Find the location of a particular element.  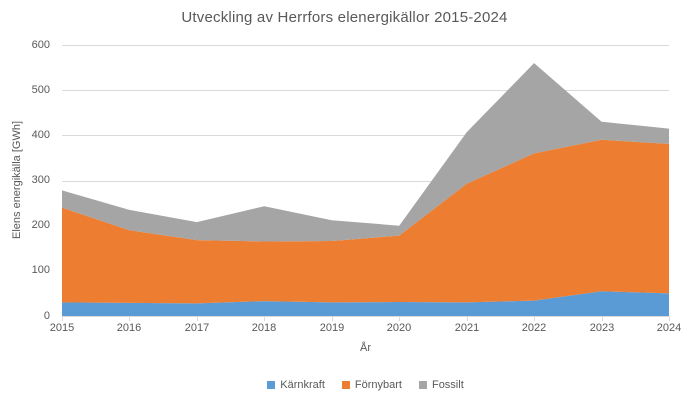

y-tick-label-0: 0 is located at coordinates (46, 316).